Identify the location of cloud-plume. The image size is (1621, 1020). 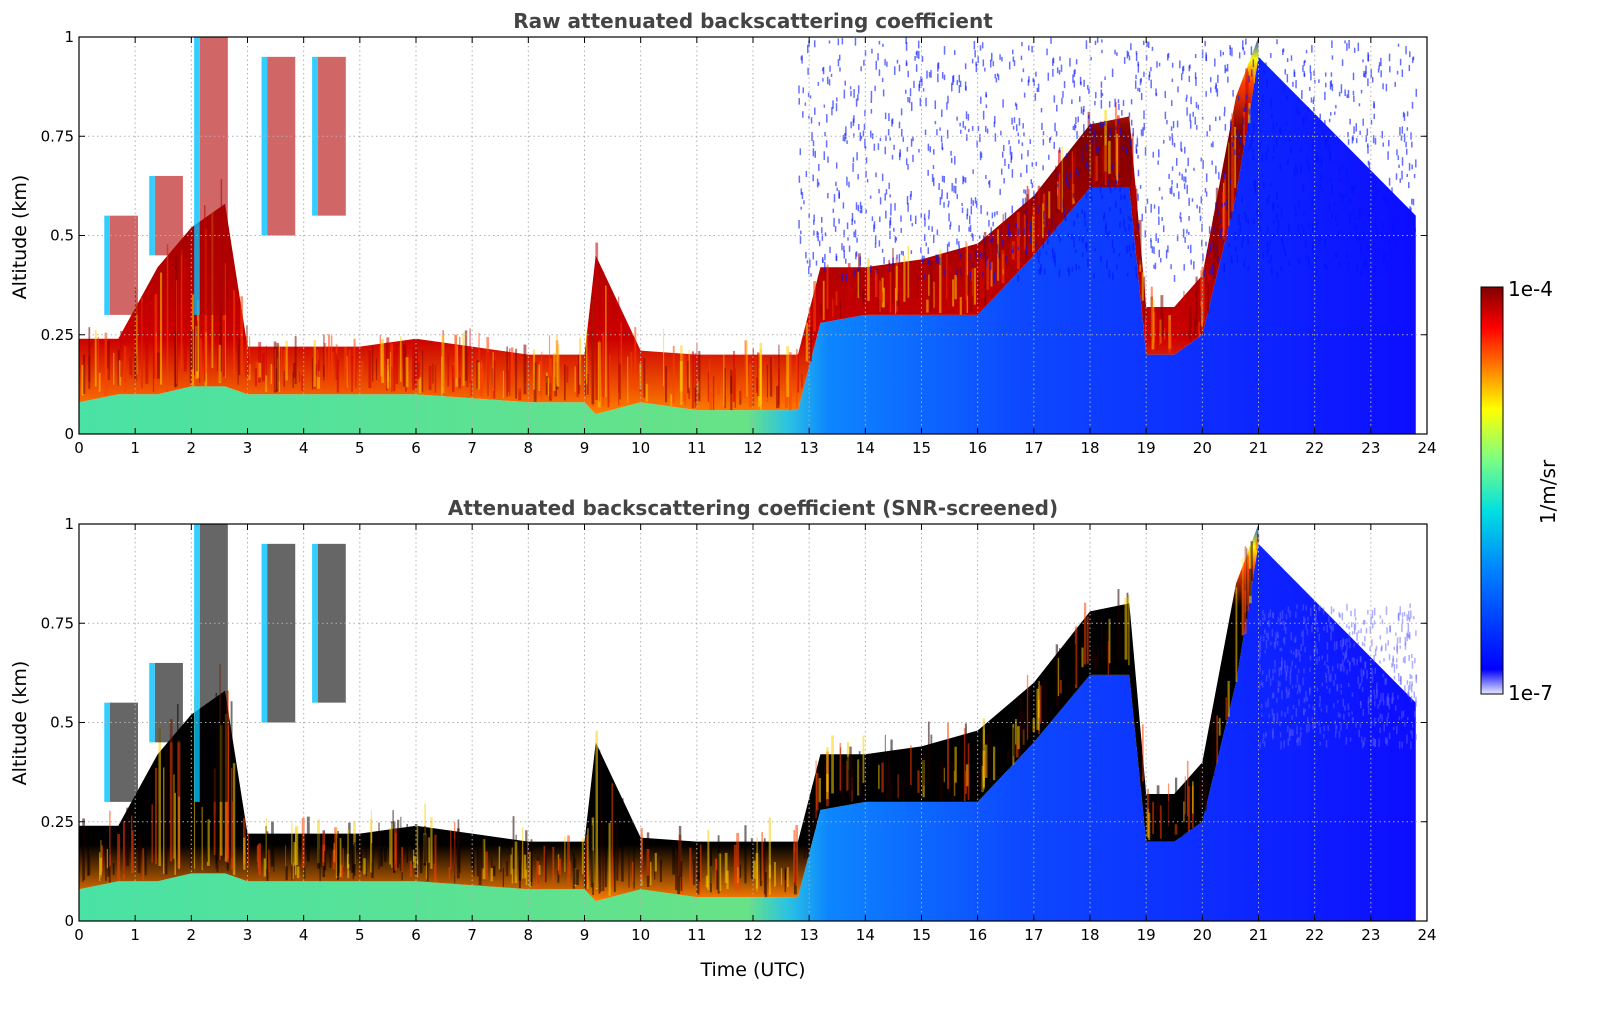
(123, 265).